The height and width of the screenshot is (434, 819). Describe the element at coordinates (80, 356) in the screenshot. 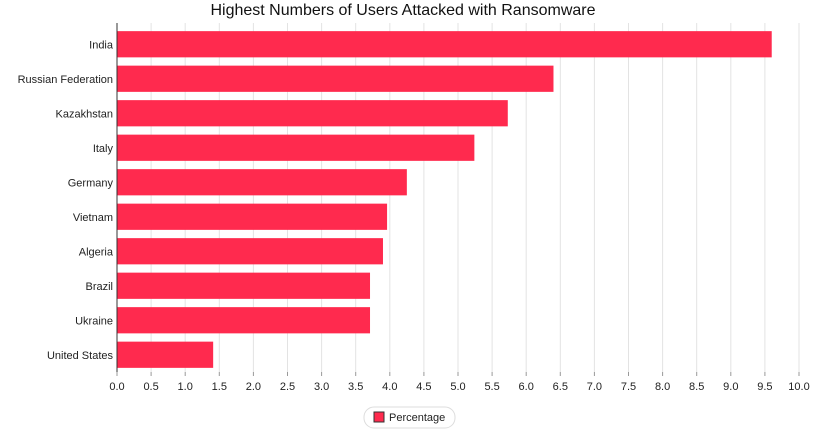

I see `category-label: United States` at that location.